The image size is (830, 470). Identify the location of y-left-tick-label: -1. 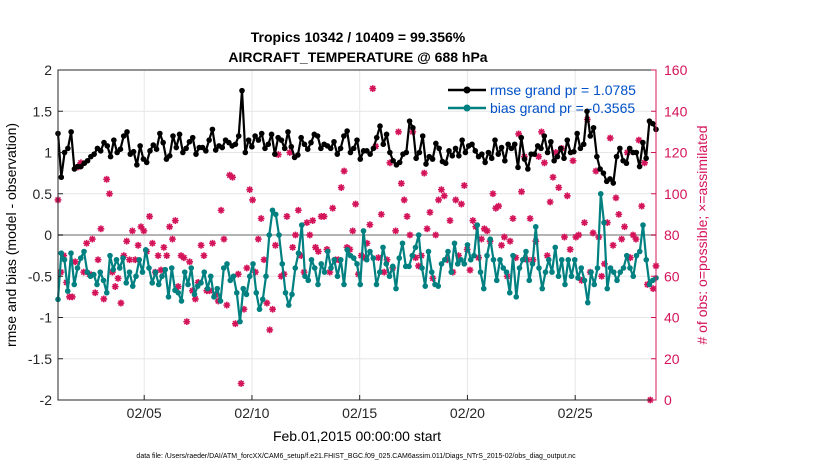
(46, 318).